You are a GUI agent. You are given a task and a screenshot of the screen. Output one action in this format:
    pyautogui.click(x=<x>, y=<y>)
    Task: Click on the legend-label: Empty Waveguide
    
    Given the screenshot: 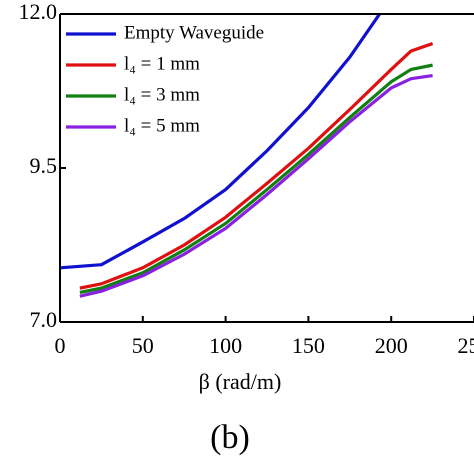 What is the action you would take?
    pyautogui.click(x=194, y=32)
    